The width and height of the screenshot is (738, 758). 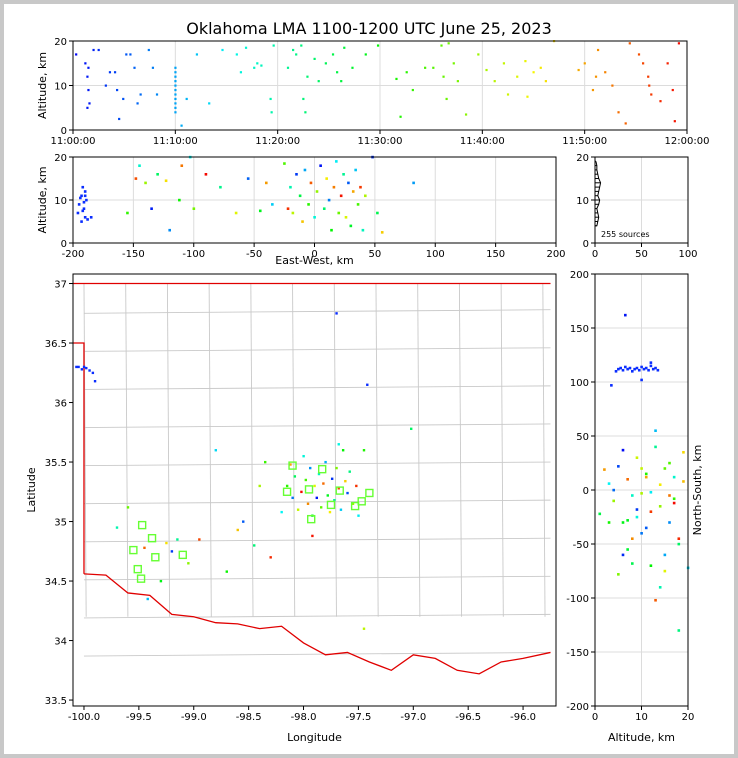 What do you see at coordinates (73, 254) in the screenshot?
I see `x-tick-label: -200` at bounding box center [73, 254].